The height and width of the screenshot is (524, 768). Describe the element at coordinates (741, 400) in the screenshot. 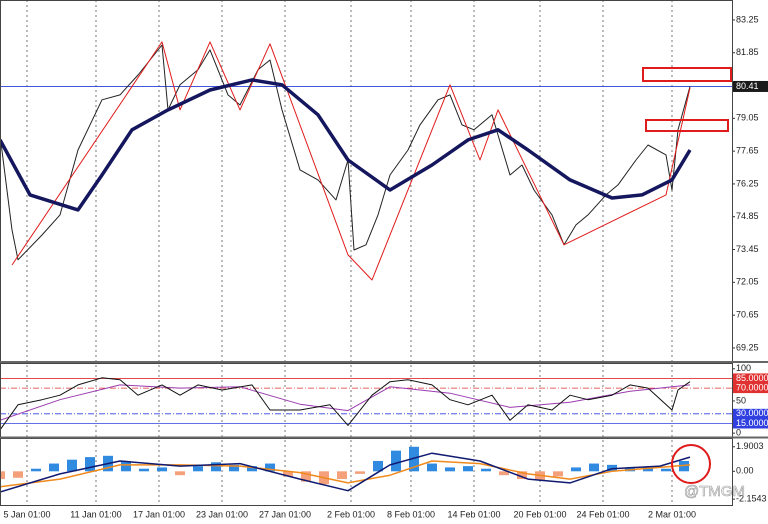

I see `y-tick-label: 50` at that location.